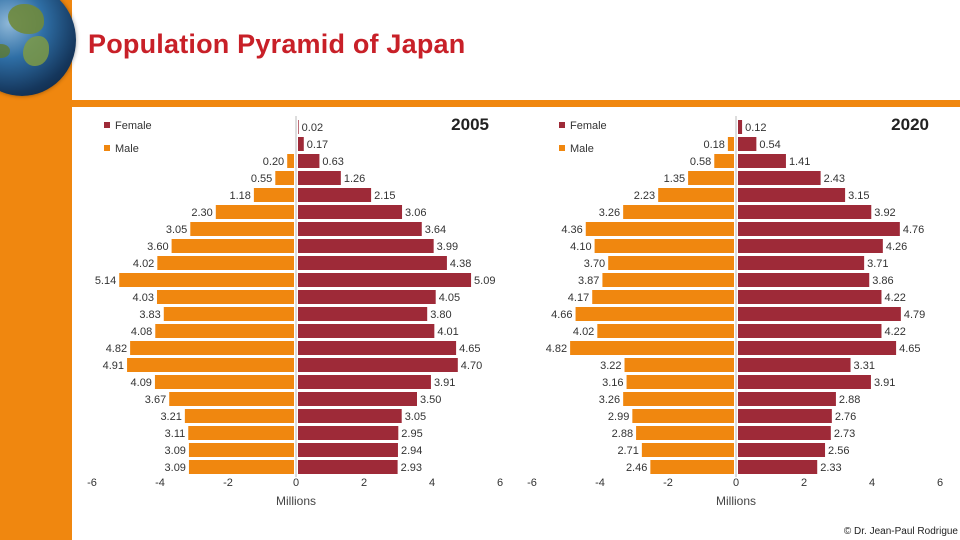 Image resolution: width=960 pixels, height=540 pixels. What do you see at coordinates (610, 366) in the screenshot?
I see `data-label-male: 3.22` at bounding box center [610, 366].